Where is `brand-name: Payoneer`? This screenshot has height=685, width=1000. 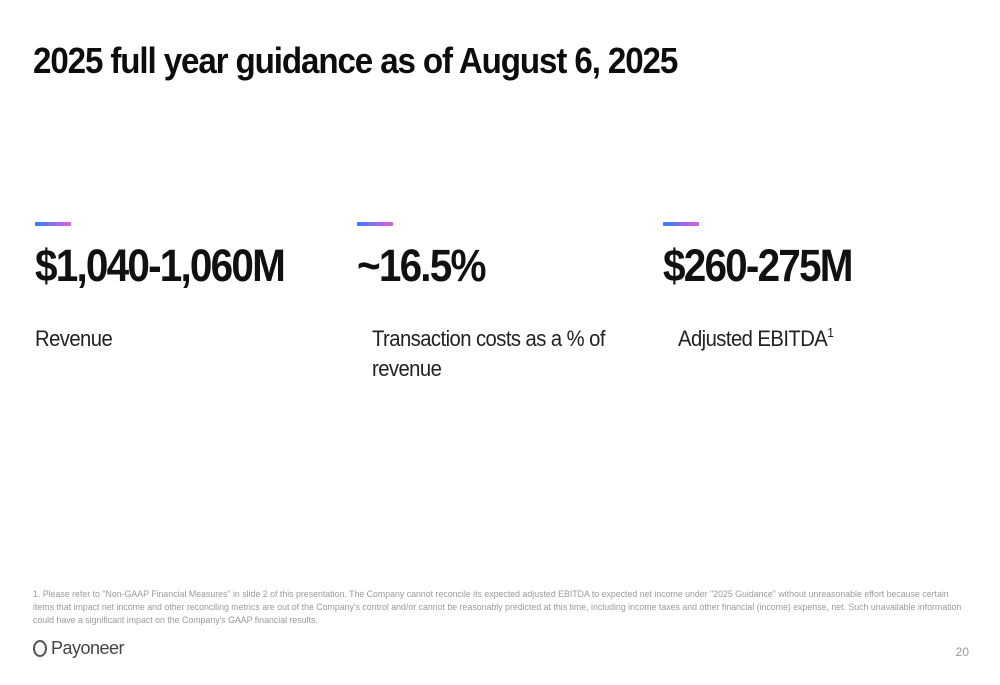 brand-name: Payoneer is located at coordinates (88, 648).